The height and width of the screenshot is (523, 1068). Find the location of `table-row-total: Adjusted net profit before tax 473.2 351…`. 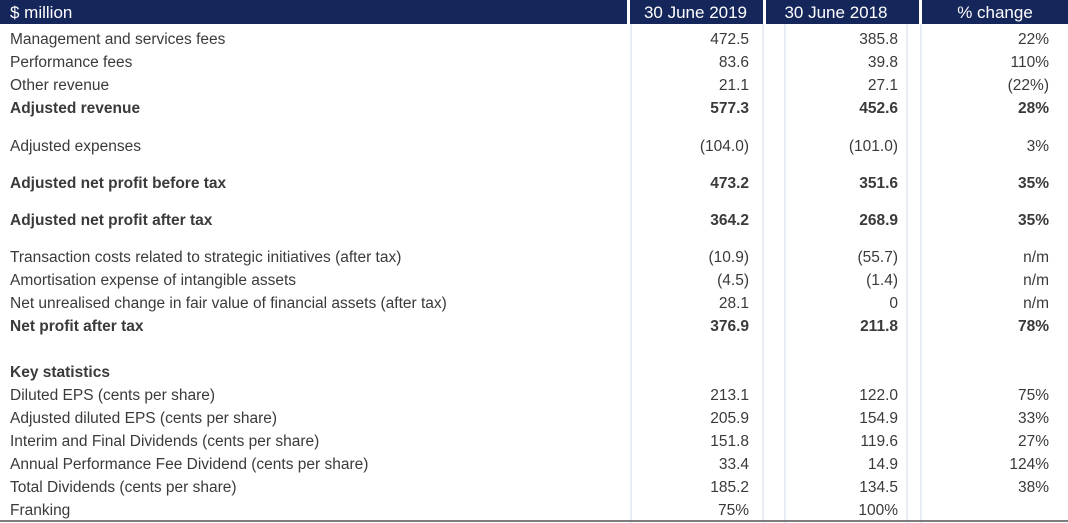

table-row-total: Adjusted net profit before tax 473.2 351… is located at coordinates (534, 183).